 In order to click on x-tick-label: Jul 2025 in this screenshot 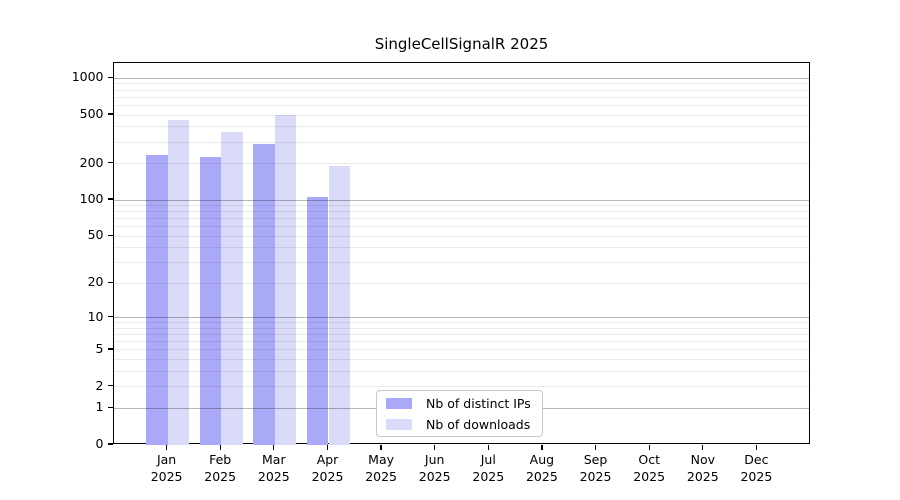, I will do `click(488, 468)`.